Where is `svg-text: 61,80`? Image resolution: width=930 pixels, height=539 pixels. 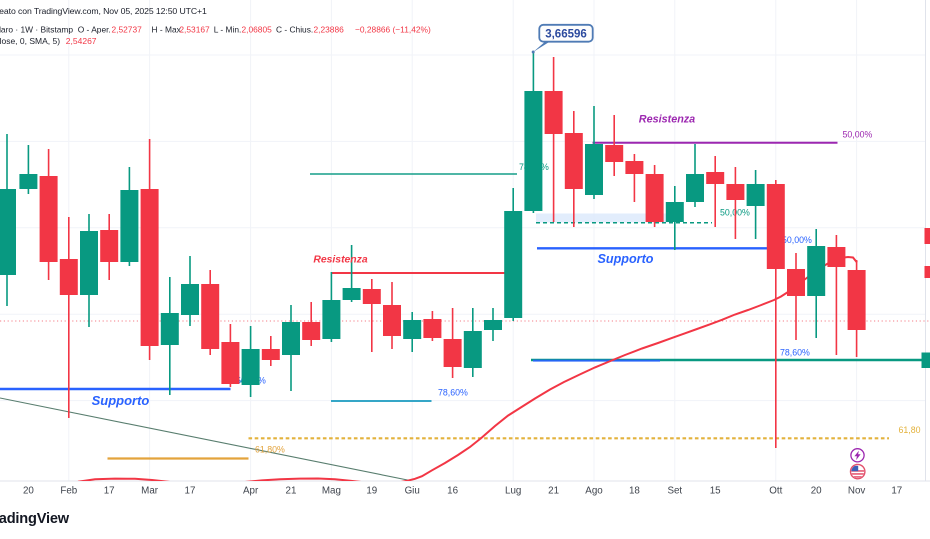
svg-text: 61,80 is located at coordinates (910, 430).